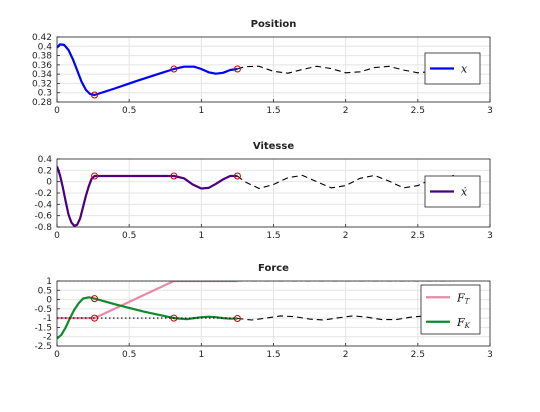 The height and width of the screenshot is (412, 540). Describe the element at coordinates (464, 192) in the screenshot. I see `legend-label: ẋ` at that location.